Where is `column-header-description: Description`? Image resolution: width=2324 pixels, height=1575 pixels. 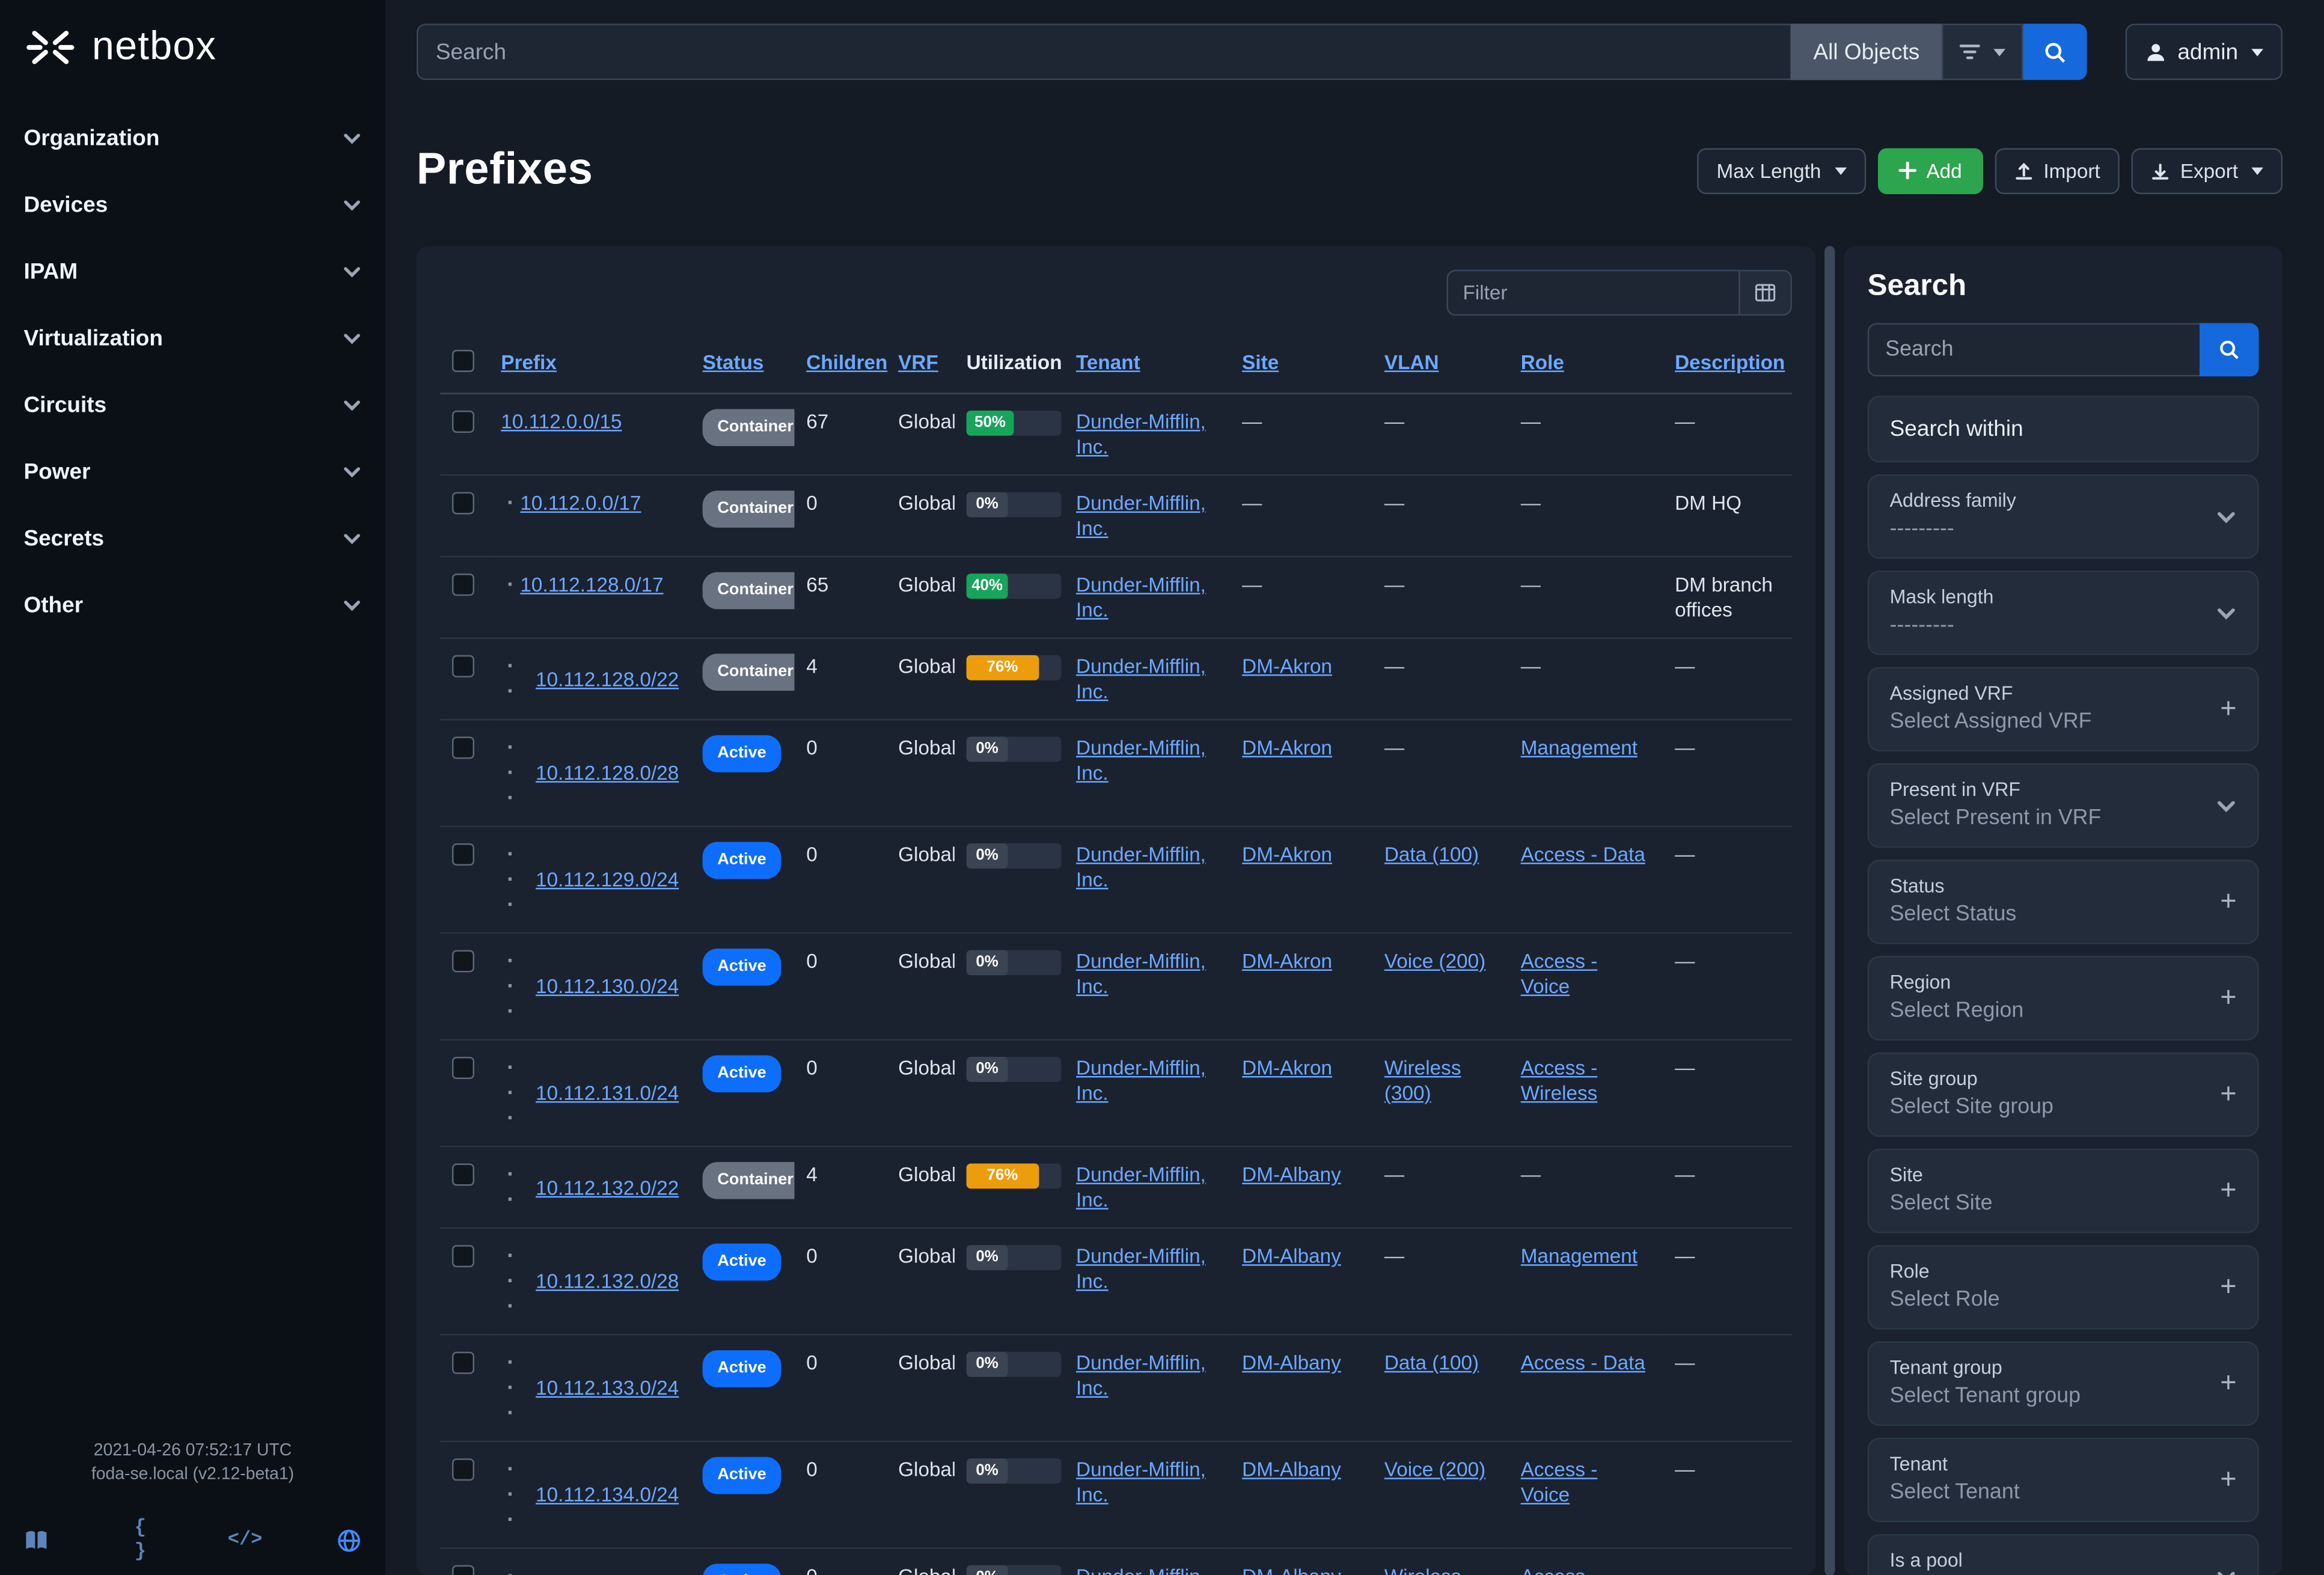
column-header-description: Description is located at coordinates (1730, 362).